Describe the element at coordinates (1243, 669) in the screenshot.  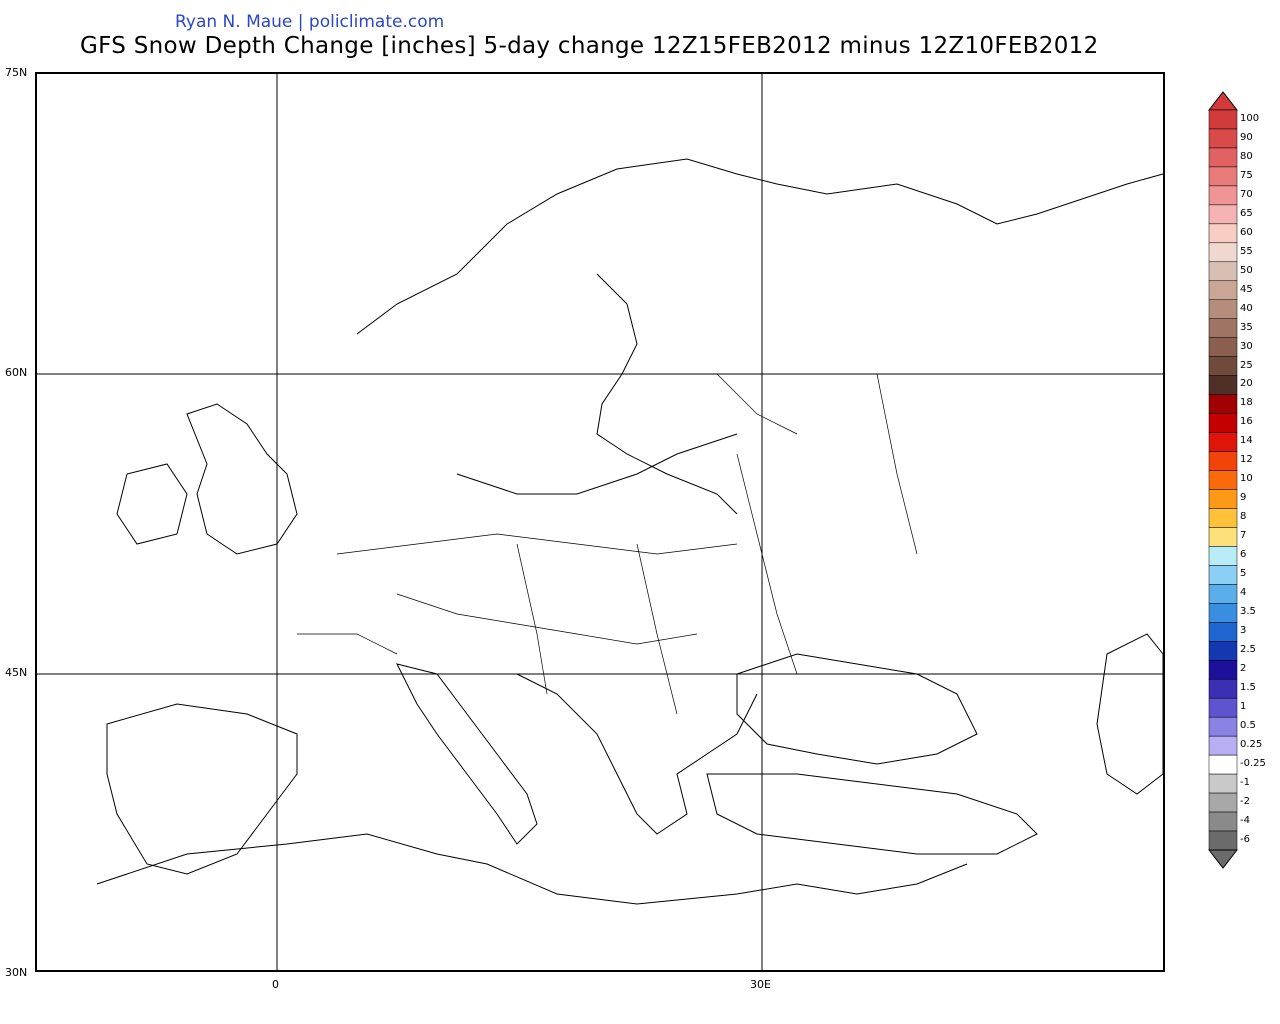
I see `colorbar-label: 2` at that location.